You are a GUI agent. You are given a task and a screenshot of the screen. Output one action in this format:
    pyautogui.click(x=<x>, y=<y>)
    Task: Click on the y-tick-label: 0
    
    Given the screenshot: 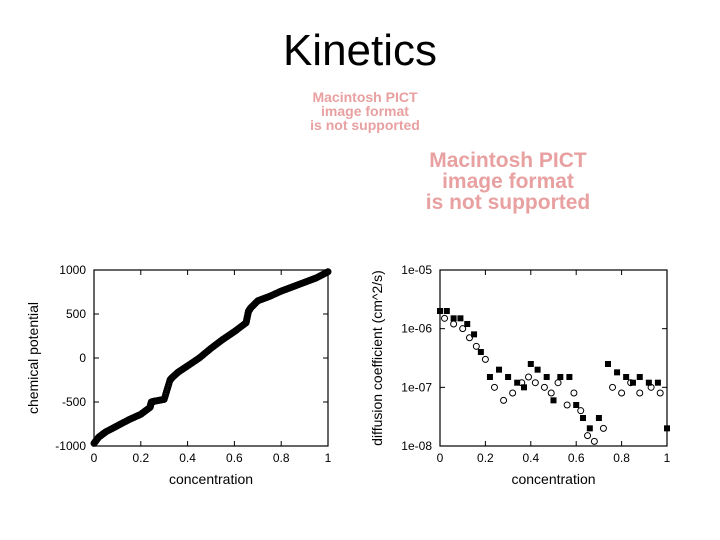 What is the action you would take?
    pyautogui.click(x=82, y=358)
    